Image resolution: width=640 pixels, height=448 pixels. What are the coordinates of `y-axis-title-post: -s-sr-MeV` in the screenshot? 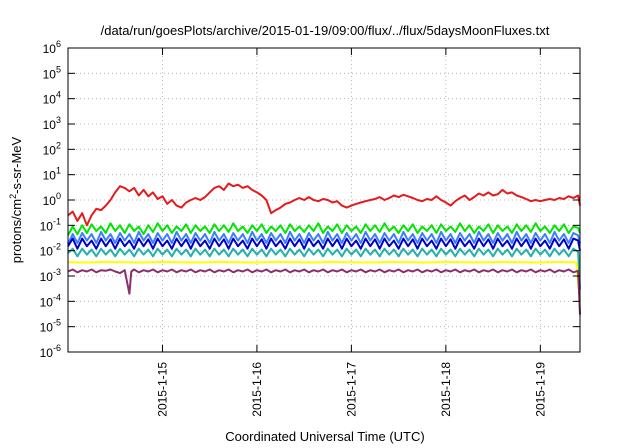 It's located at (16, 164).